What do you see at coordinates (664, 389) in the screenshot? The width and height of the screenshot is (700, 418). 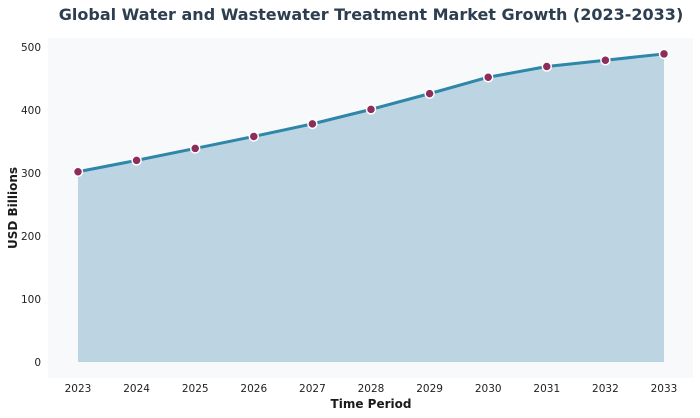 I see `x-tick-label: 2033` at bounding box center [664, 389].